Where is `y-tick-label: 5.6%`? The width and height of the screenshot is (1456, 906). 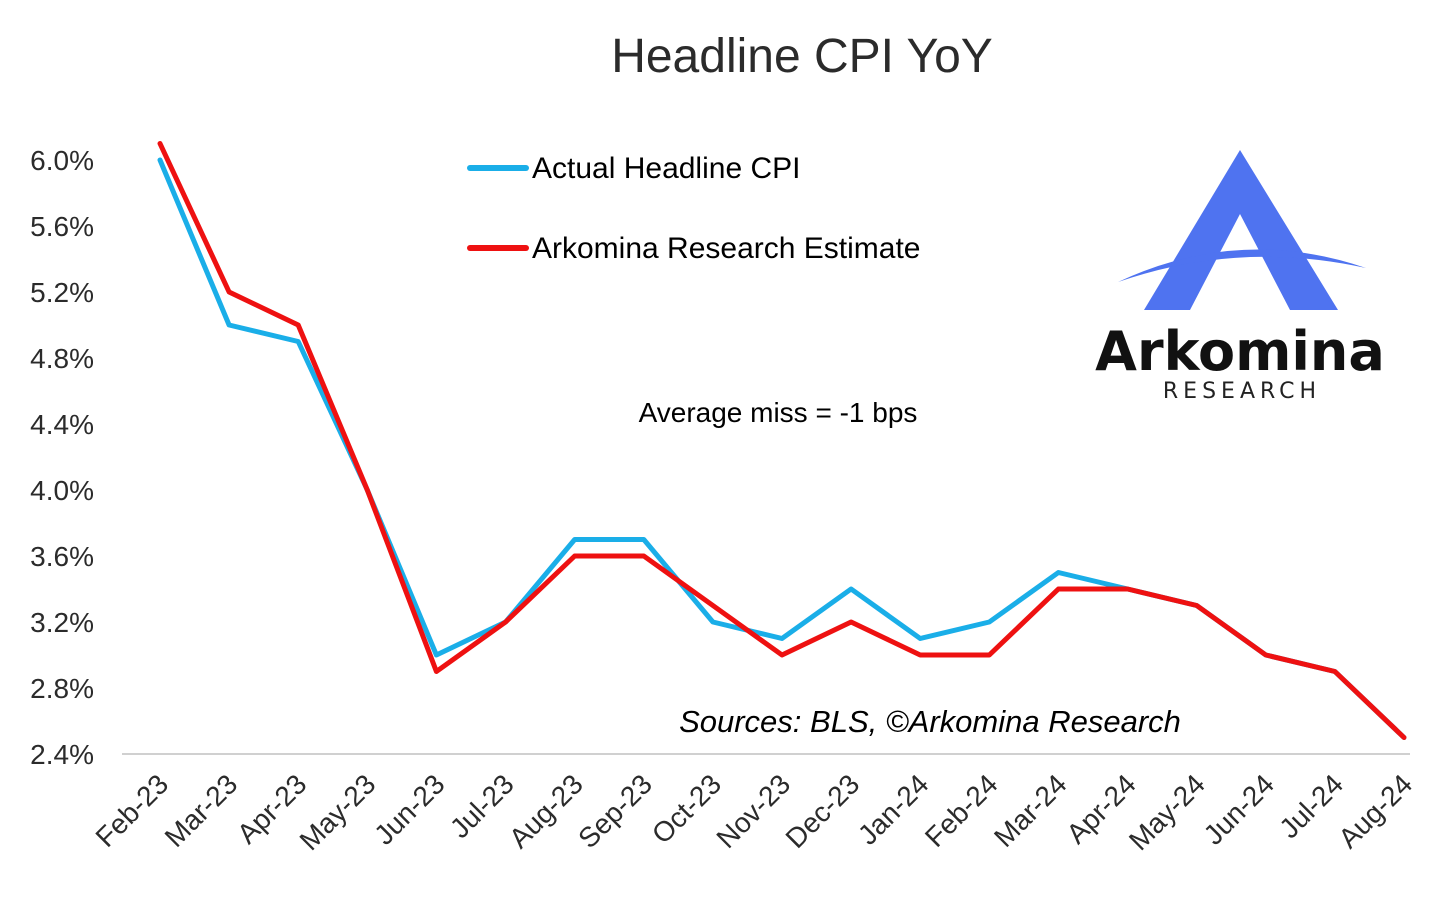 y-tick-label: 5.6% is located at coordinates (62, 226).